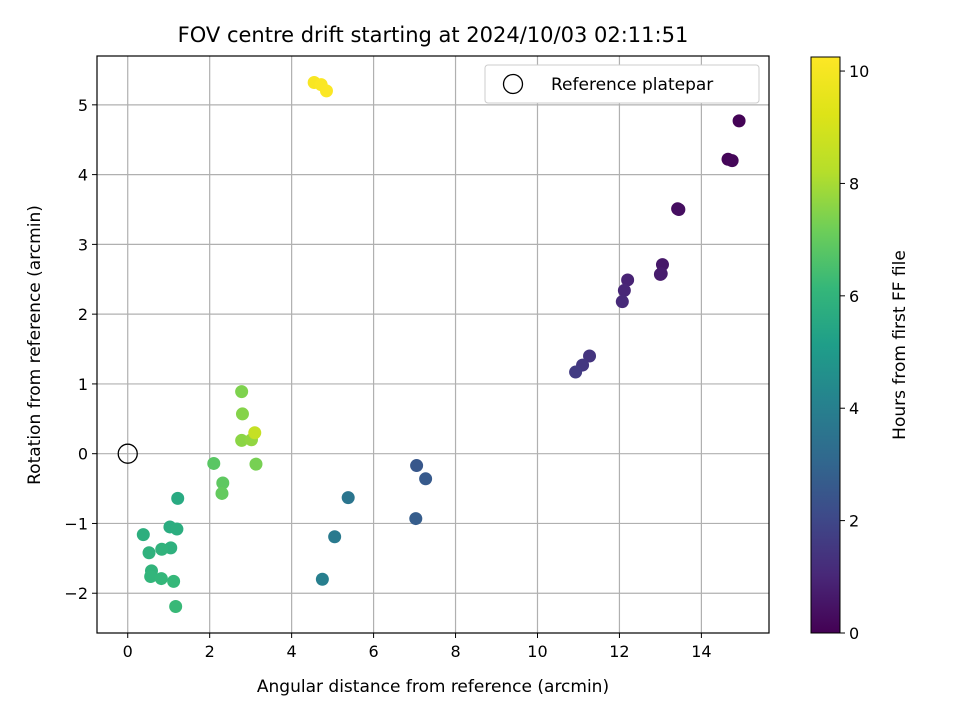 The image size is (960, 720). What do you see at coordinates (854, 352) in the screenshot?
I see `colorbar-ticks: 0 2 4 6 8 10` at bounding box center [854, 352].